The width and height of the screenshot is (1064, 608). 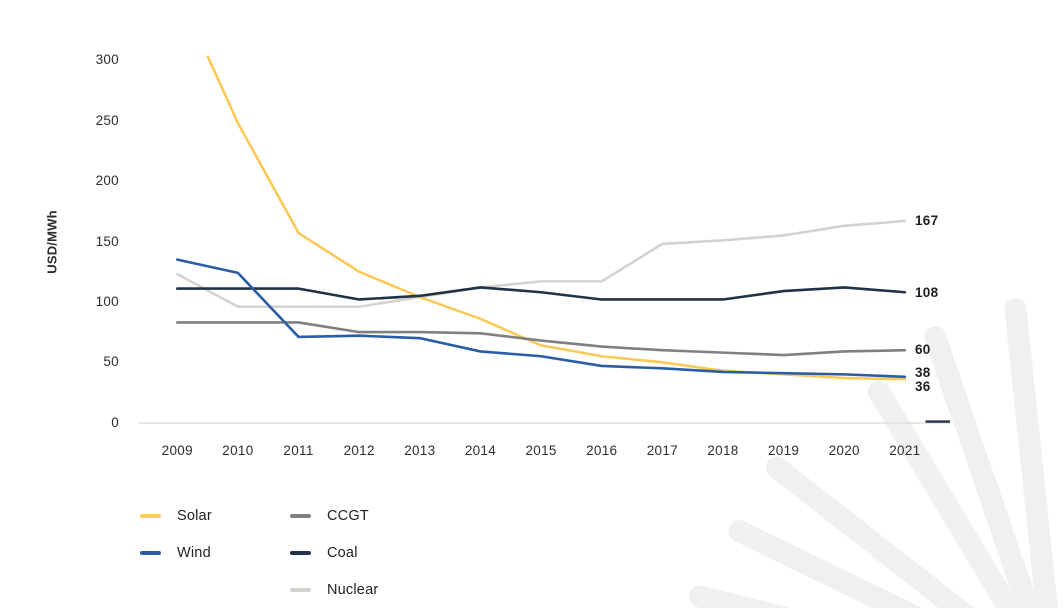 I want to click on y-tick-0: 0, so click(x=115, y=422).